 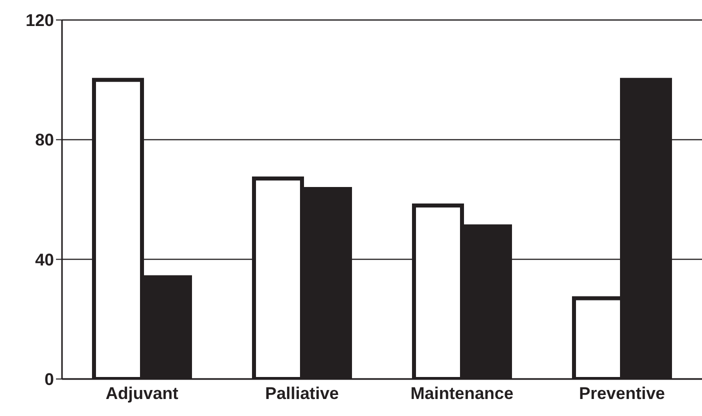 I want to click on y-tick-label: 120, so click(x=40, y=20).